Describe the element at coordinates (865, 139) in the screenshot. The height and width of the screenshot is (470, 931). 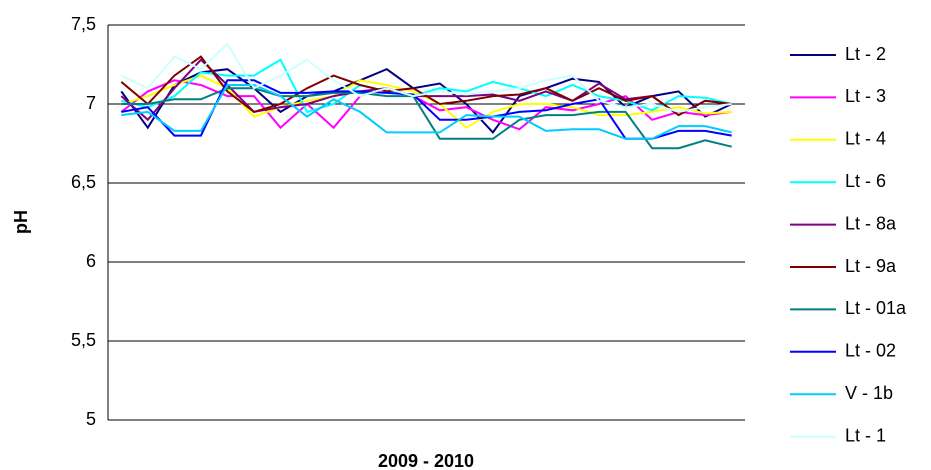
I see `legend-label: Lt - 4` at that location.